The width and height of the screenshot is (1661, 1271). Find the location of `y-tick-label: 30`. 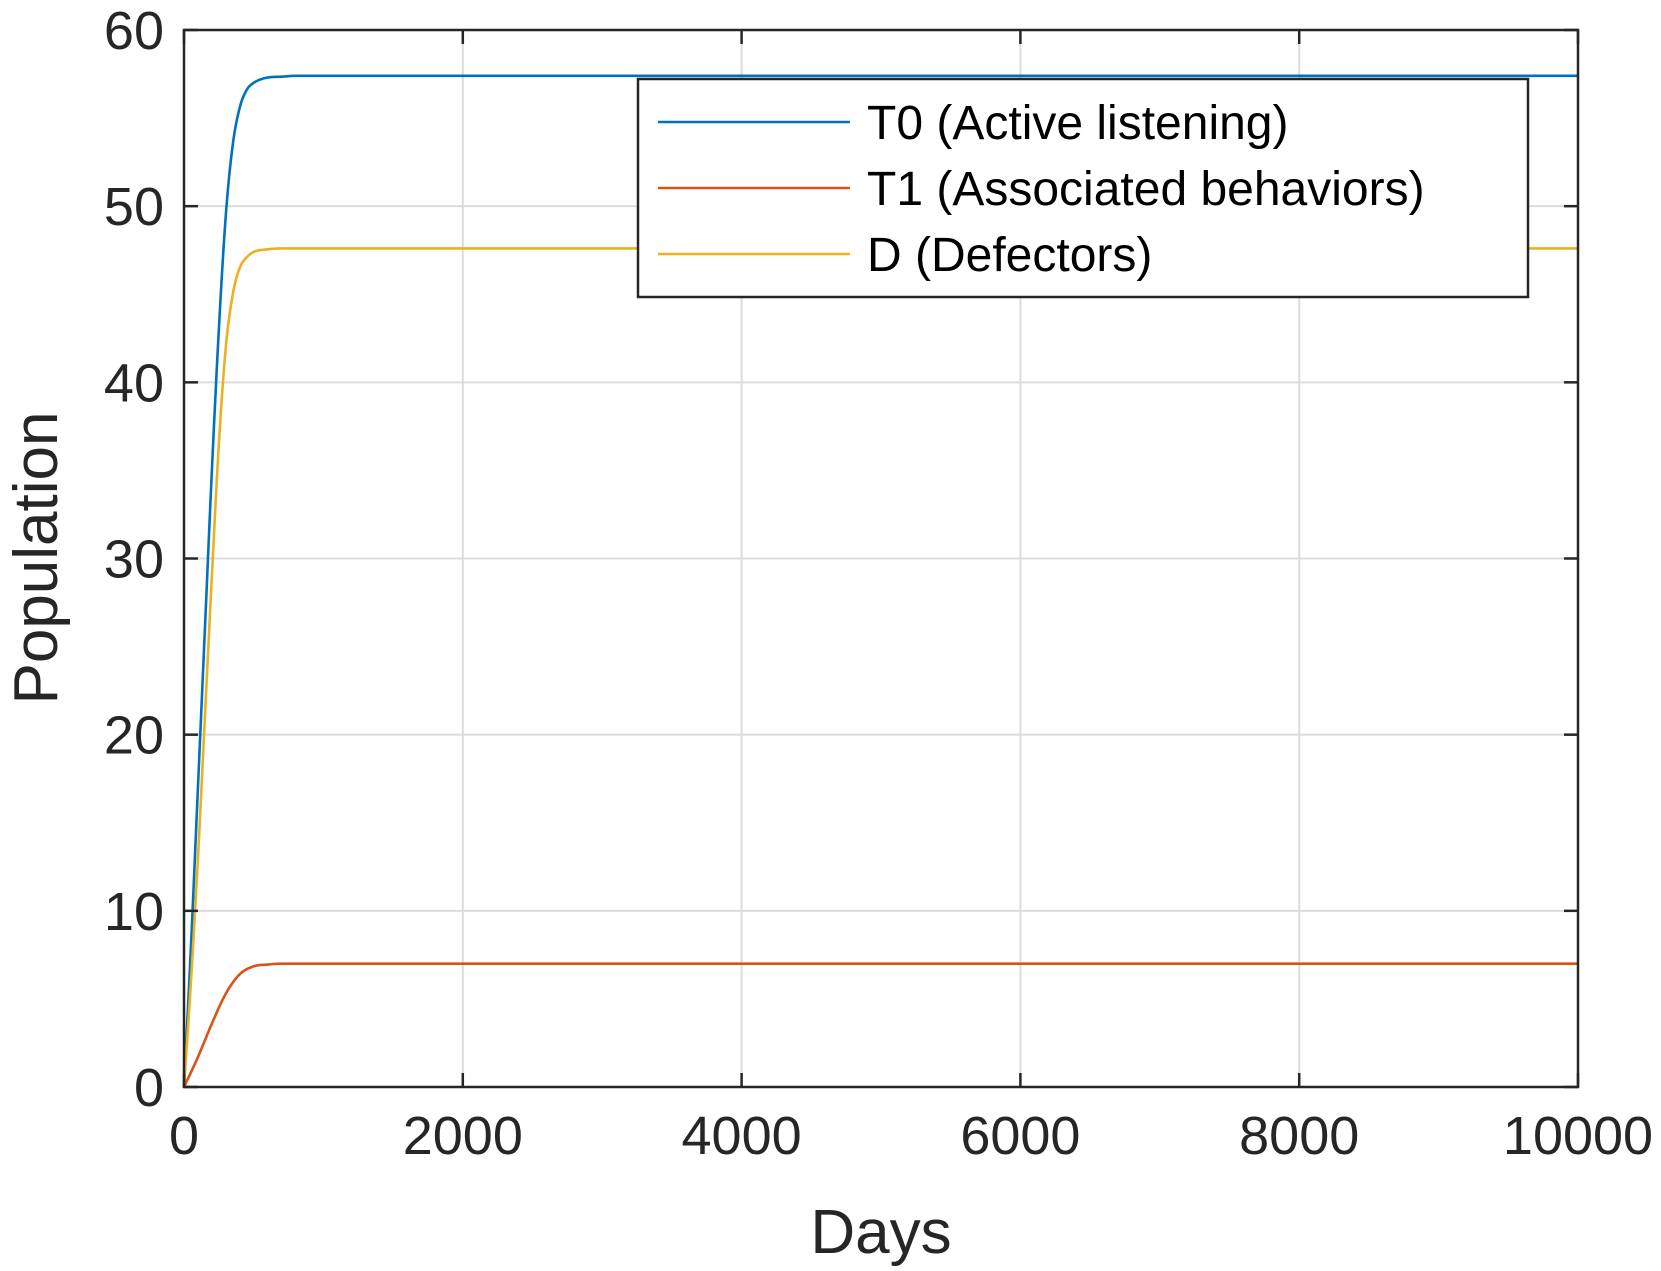

y-tick-label: 30 is located at coordinates (134, 560).